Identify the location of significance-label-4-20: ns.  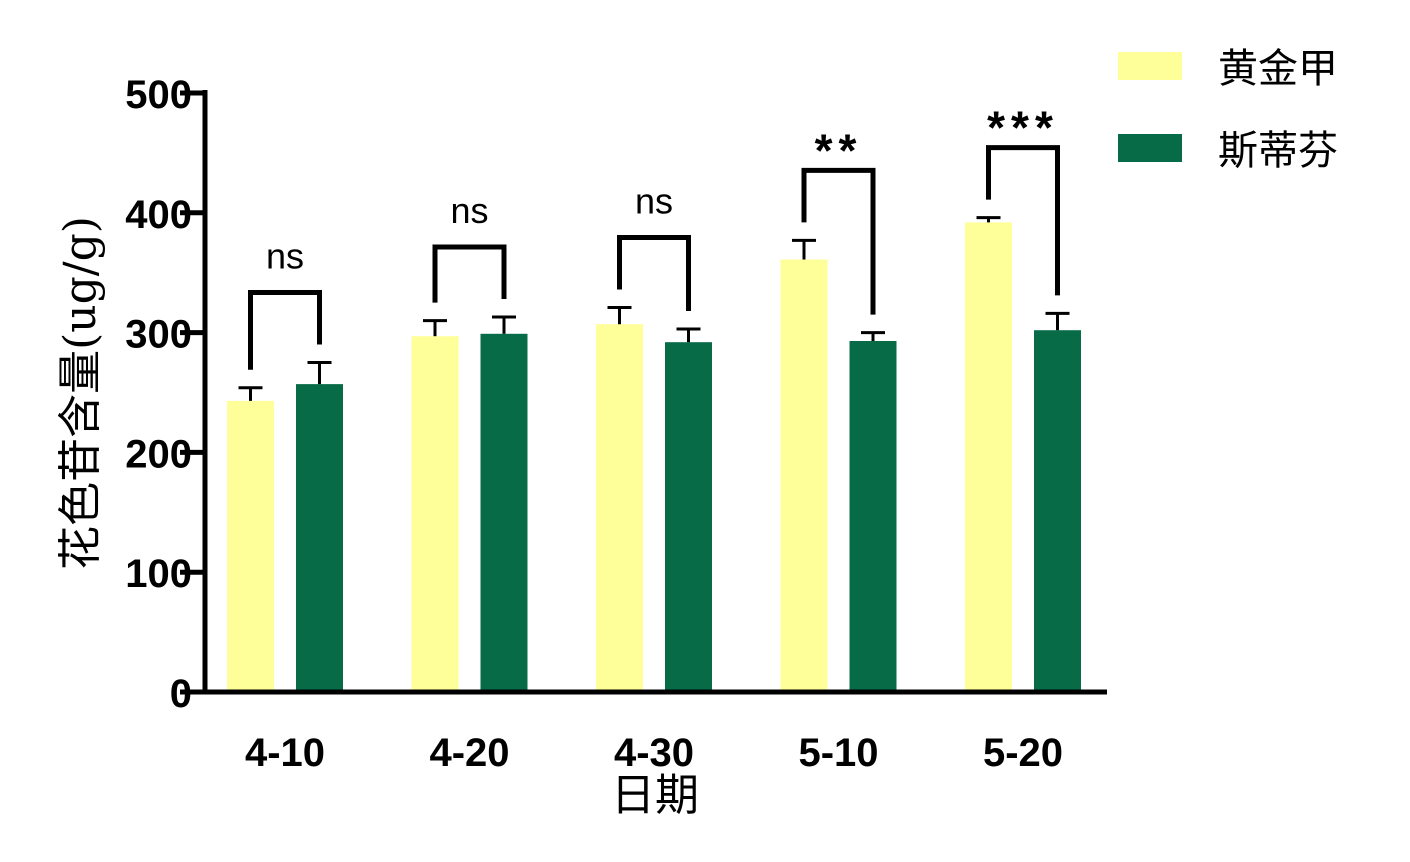
(469, 210).